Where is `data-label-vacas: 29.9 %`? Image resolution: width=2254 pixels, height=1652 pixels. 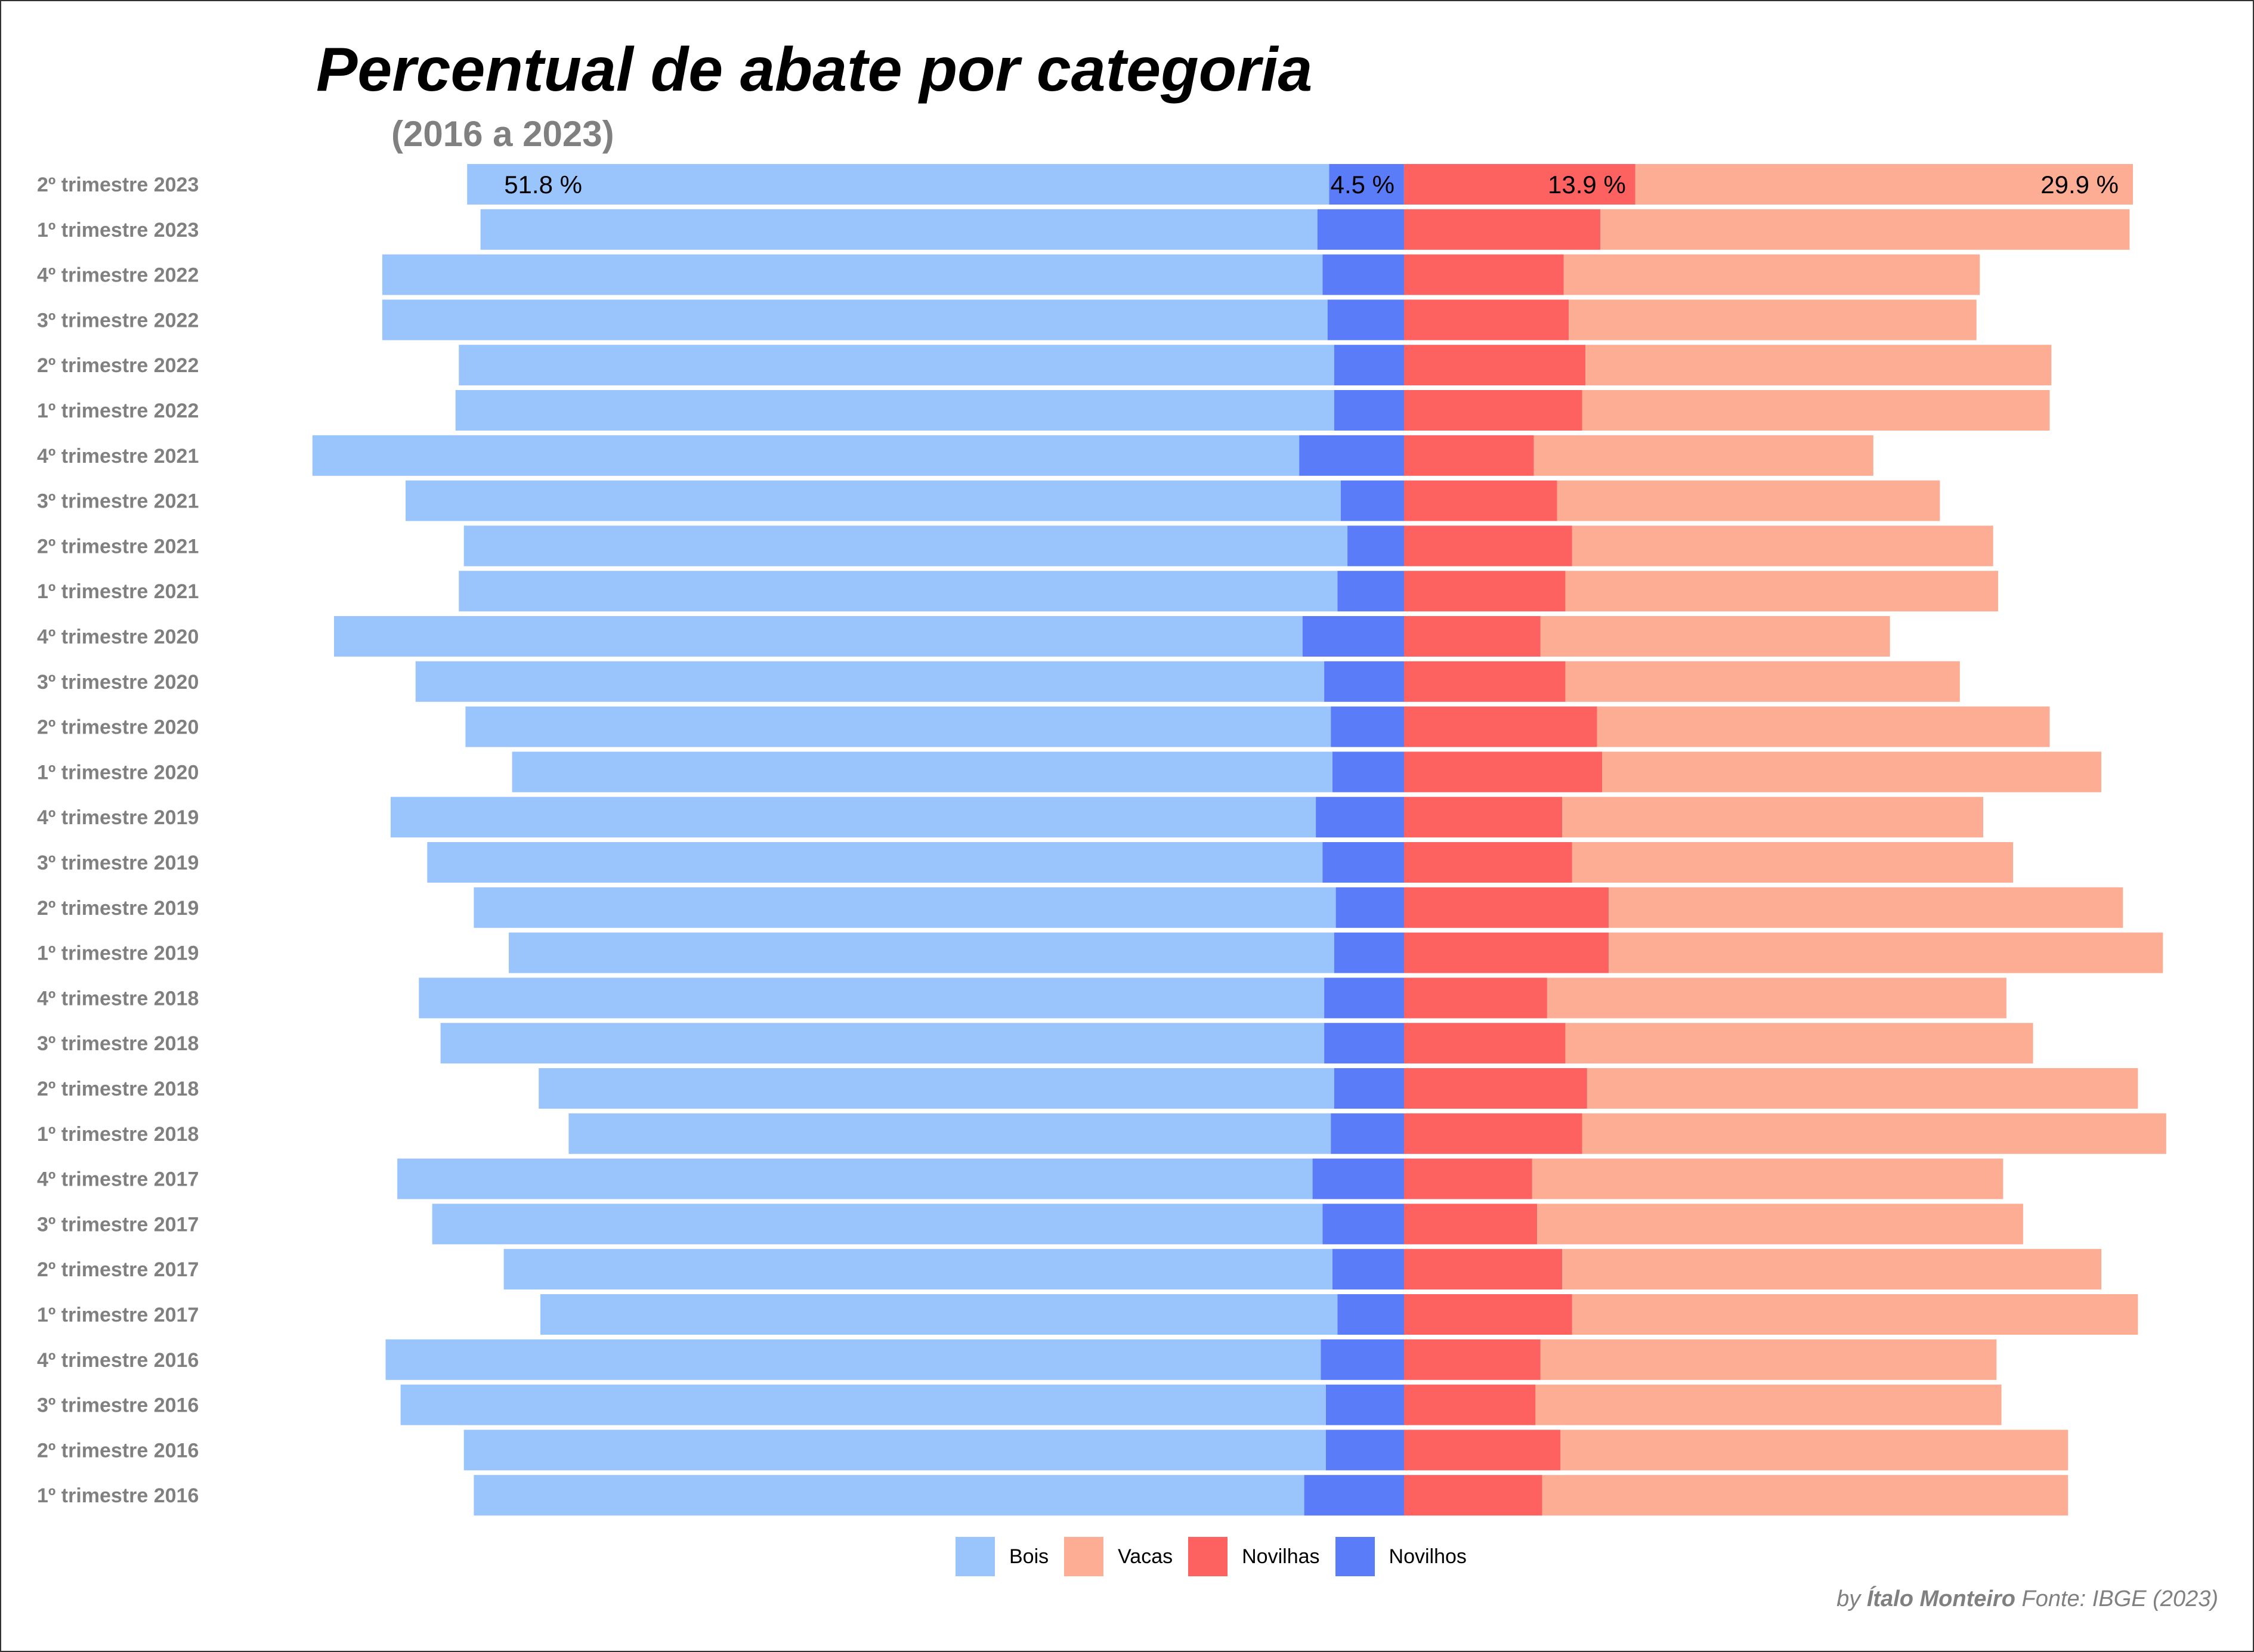
data-label-vacas: 29.9 % is located at coordinates (2079, 185).